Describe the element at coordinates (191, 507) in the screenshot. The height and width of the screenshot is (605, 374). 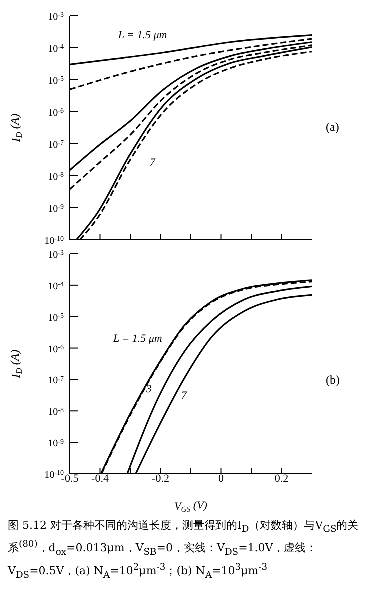
I see `x-axis-title: V$_{GS}$ (V)` at that location.